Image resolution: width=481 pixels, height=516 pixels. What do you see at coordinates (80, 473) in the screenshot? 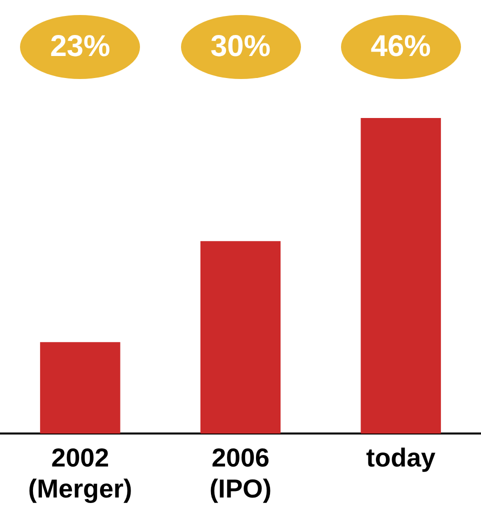
I see `x-tick-label: 2002 (Merger)` at bounding box center [80, 473].